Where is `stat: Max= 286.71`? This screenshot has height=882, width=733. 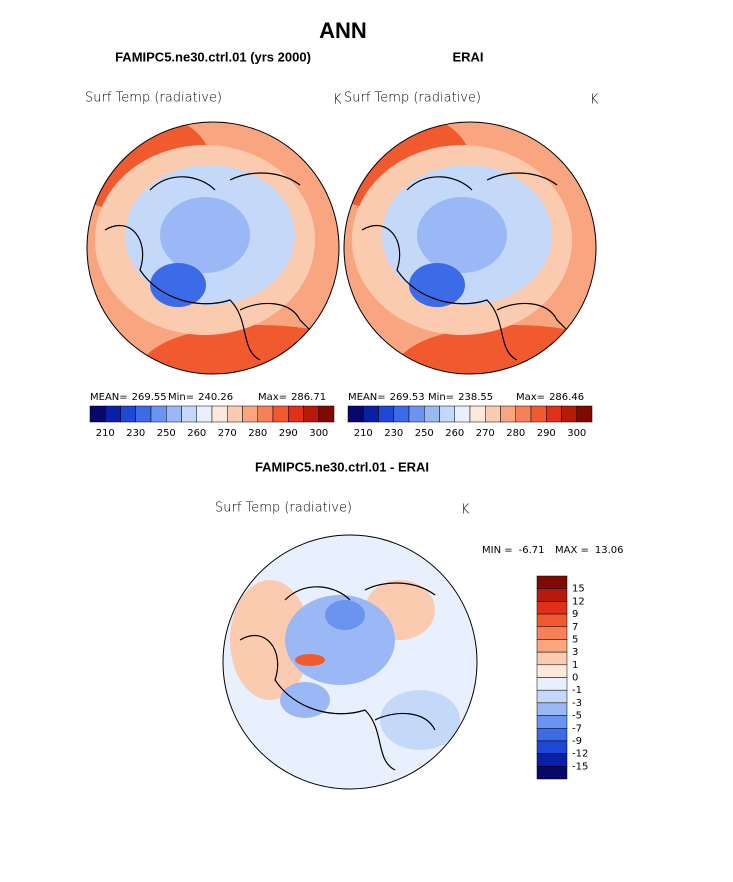 stat: Max= 286.71 is located at coordinates (292, 397).